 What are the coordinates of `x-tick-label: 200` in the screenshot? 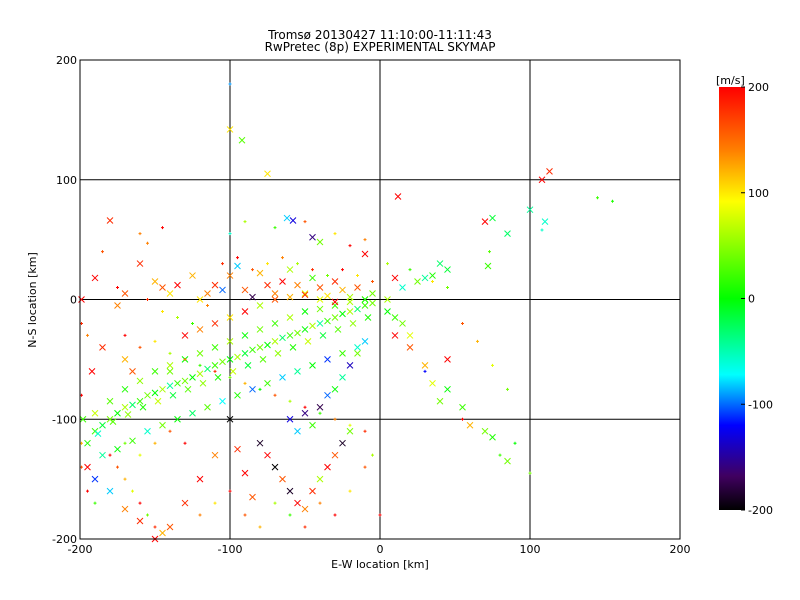 It's located at (680, 549).